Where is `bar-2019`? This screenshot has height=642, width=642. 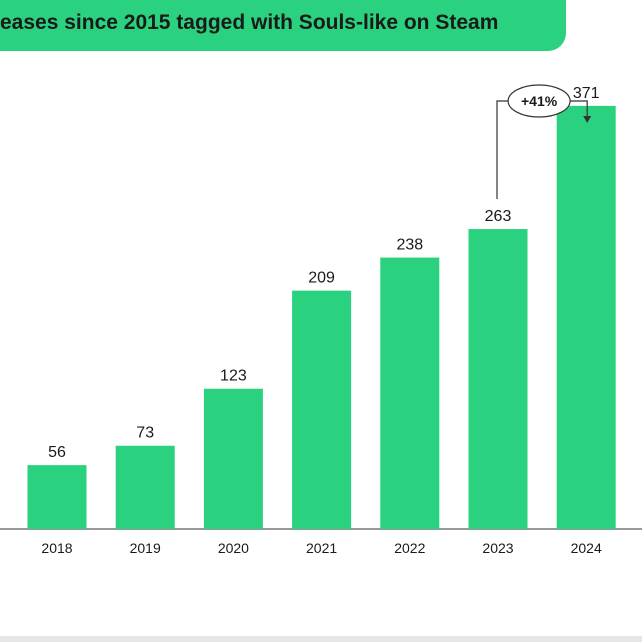
bar-2019 is located at coordinates (145, 487).